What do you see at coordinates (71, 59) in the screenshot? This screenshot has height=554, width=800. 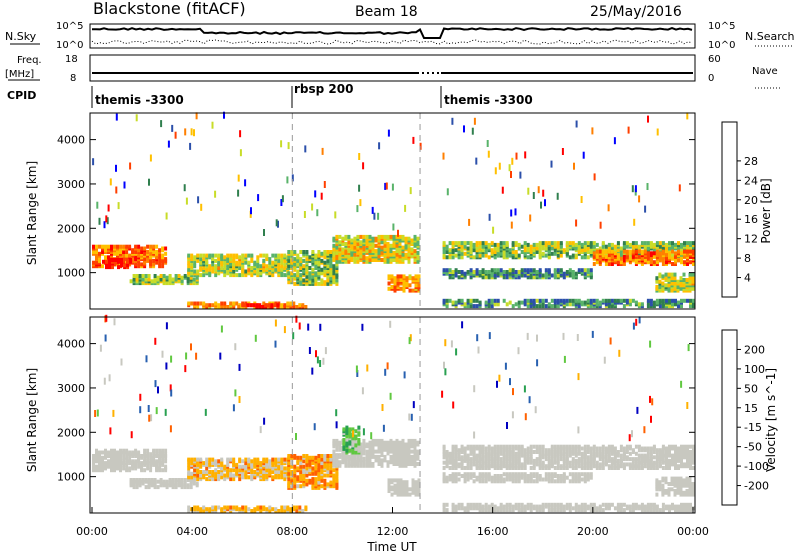 I see `freq-tick-top: 18` at bounding box center [71, 59].